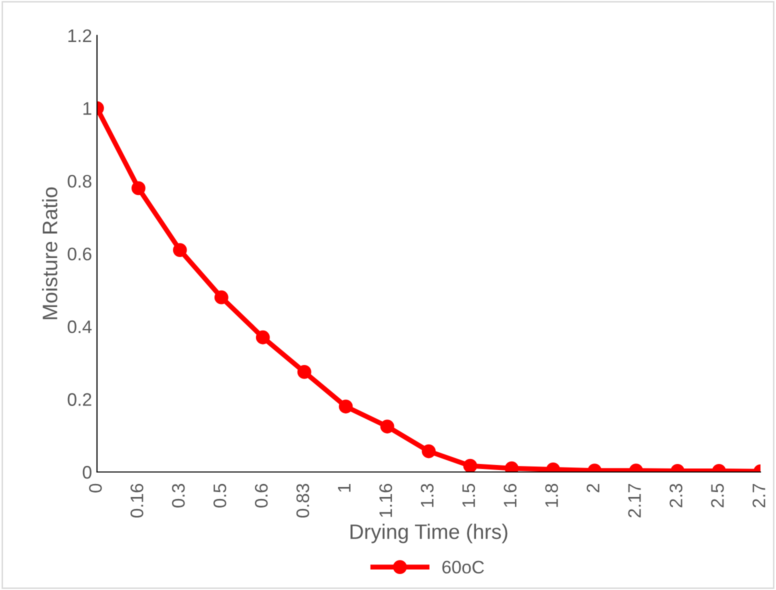  Describe the element at coordinates (593, 488) in the screenshot. I see `x-tick-label: 2` at that location.